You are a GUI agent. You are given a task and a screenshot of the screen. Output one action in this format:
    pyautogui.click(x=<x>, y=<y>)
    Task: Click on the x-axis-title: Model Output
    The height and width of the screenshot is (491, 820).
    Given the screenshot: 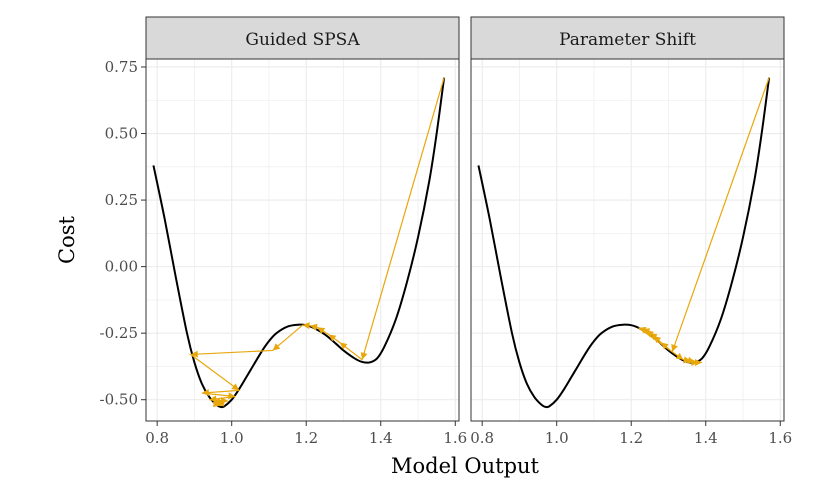 What is the action you would take?
    pyautogui.click(x=465, y=466)
    